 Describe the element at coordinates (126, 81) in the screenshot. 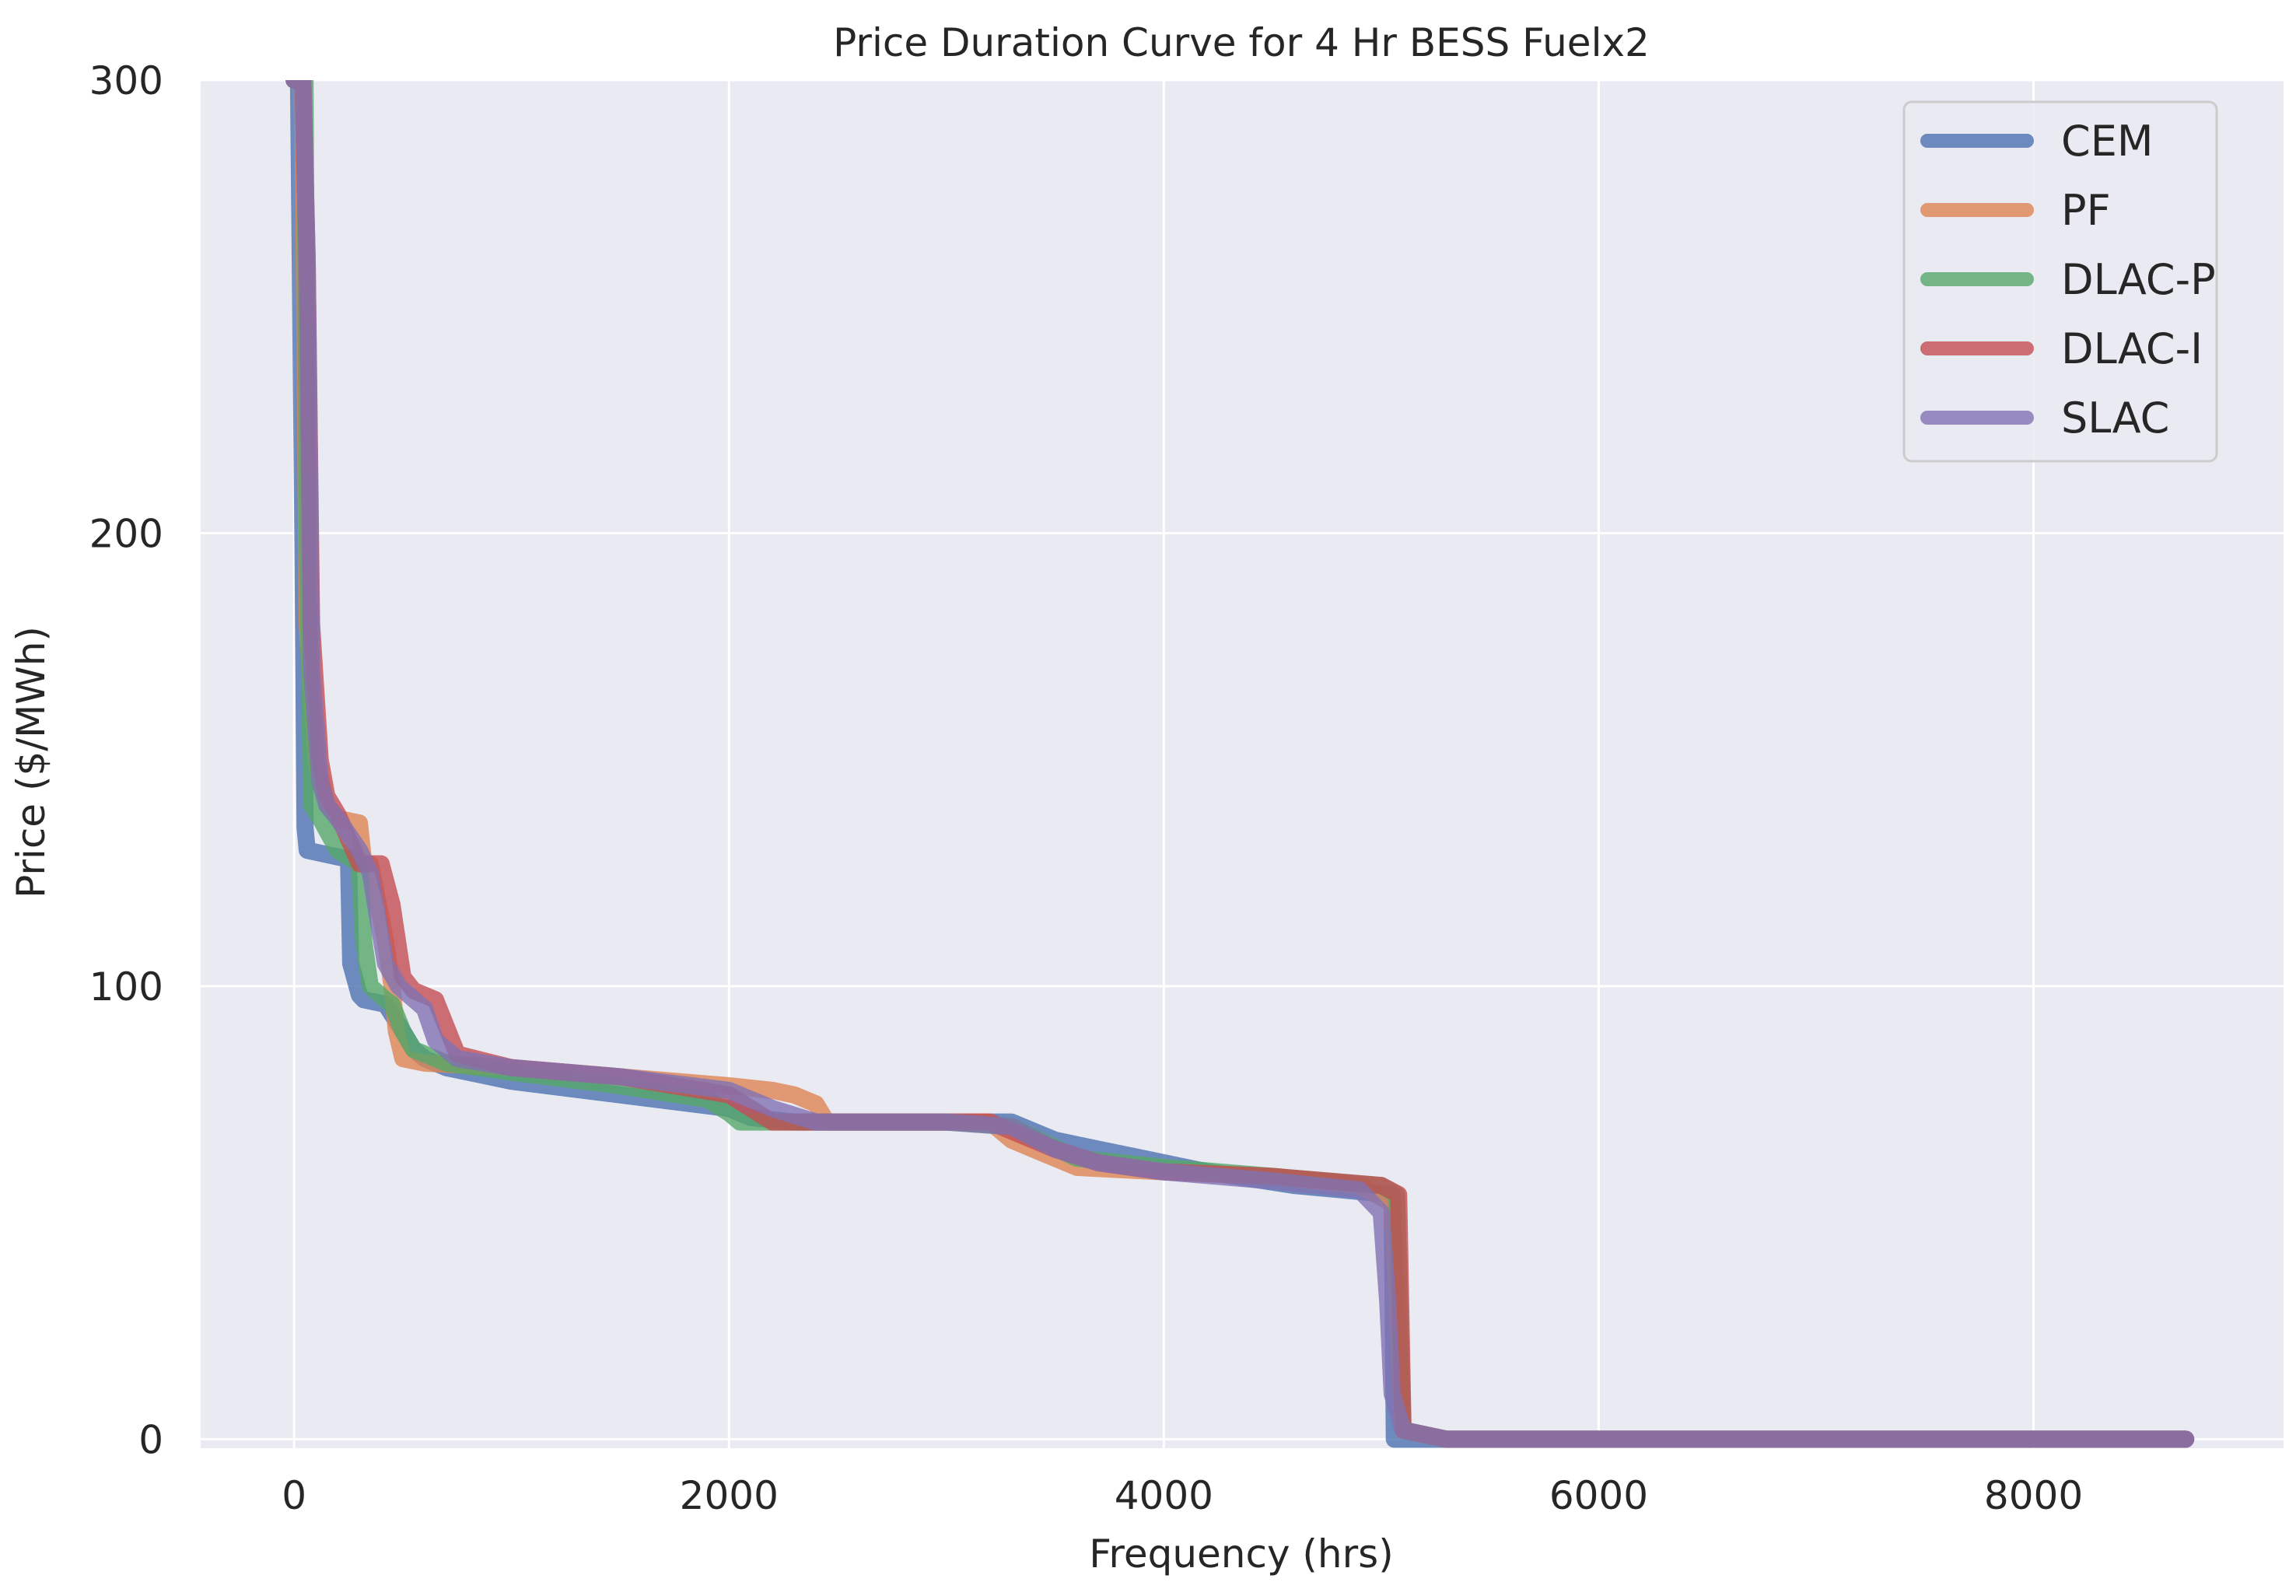

I see `y-tick-label: 300` at that location.